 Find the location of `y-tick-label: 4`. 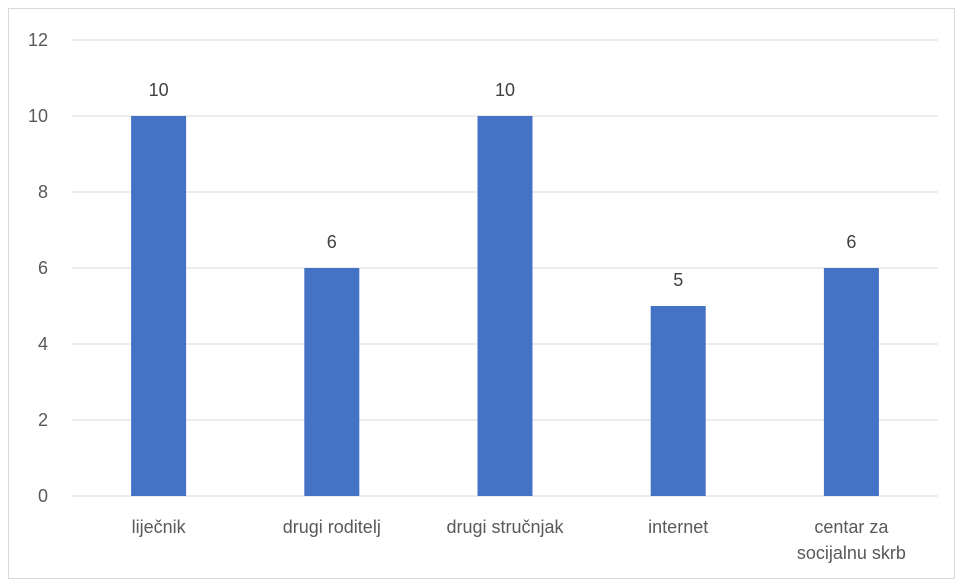

y-tick-label: 4 is located at coordinates (43, 344).